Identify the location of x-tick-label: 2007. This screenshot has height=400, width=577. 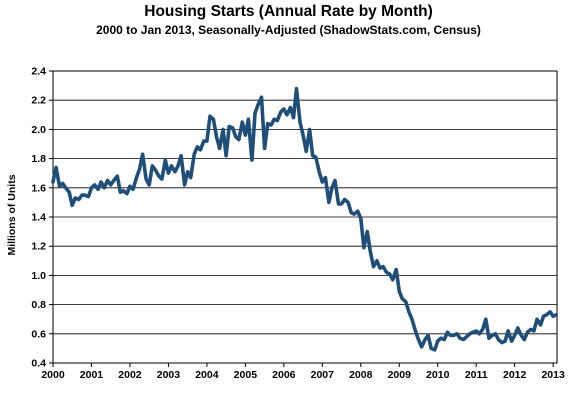
(323, 375).